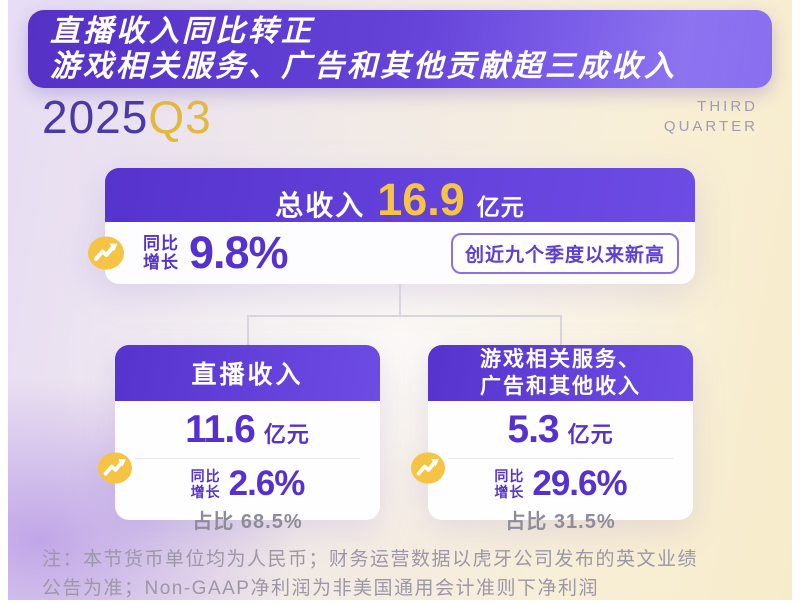 This screenshot has width=800, height=603. I want to click on headline-banner: 直播收入同比转正 游戏相关服务、广告和其他贡献超三成收入, so click(400, 49).